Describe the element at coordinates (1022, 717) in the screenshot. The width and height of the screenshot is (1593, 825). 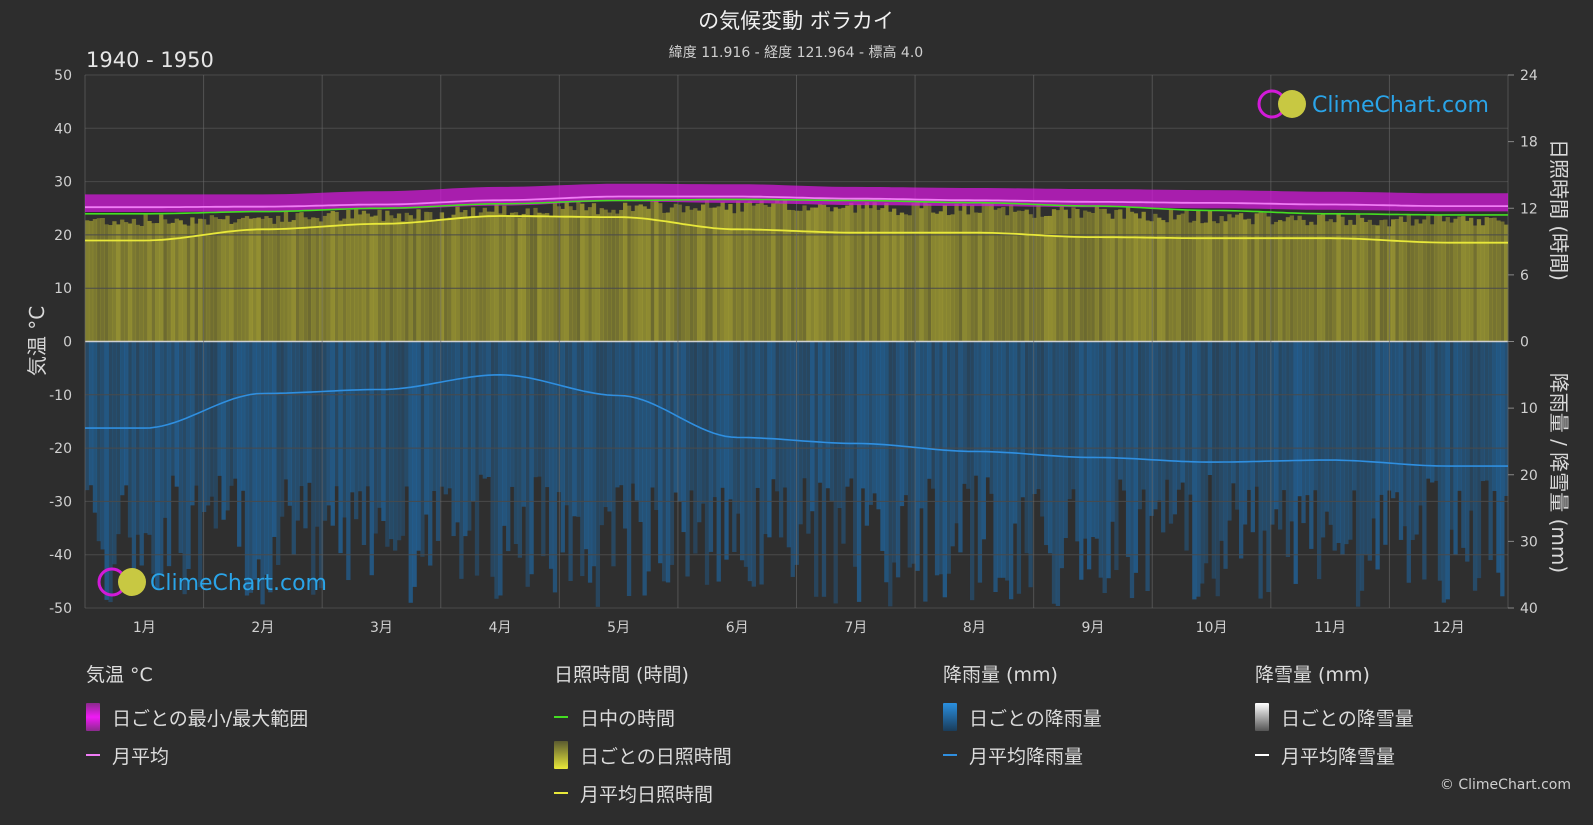
I see `legend-item: 日ごとの降雨量` at that location.